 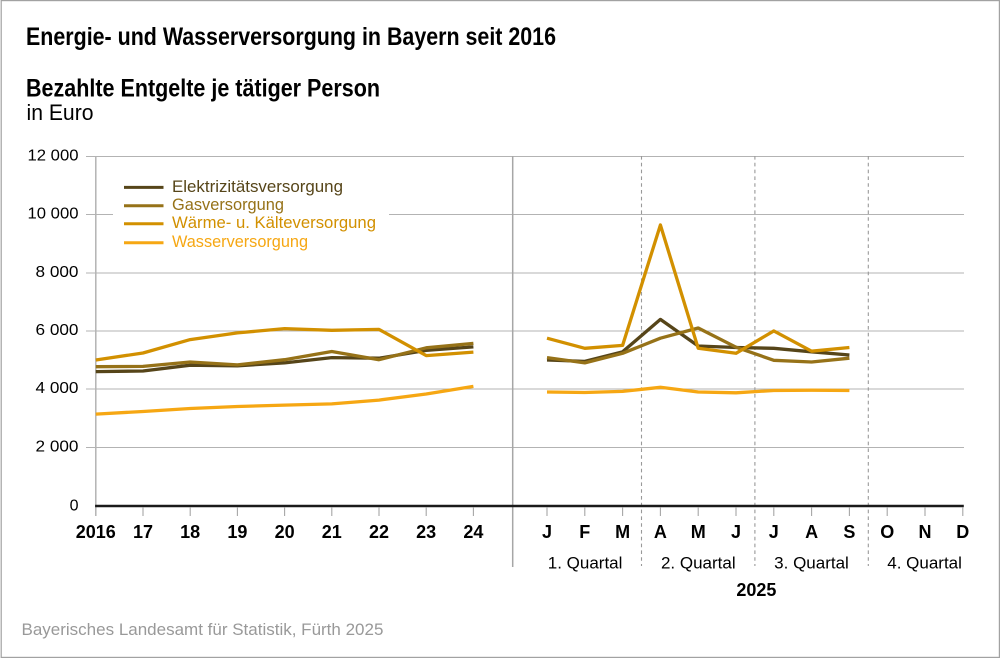 What do you see at coordinates (228, 205) in the screenshot?
I see `svg-text: Gasversorgung` at bounding box center [228, 205].